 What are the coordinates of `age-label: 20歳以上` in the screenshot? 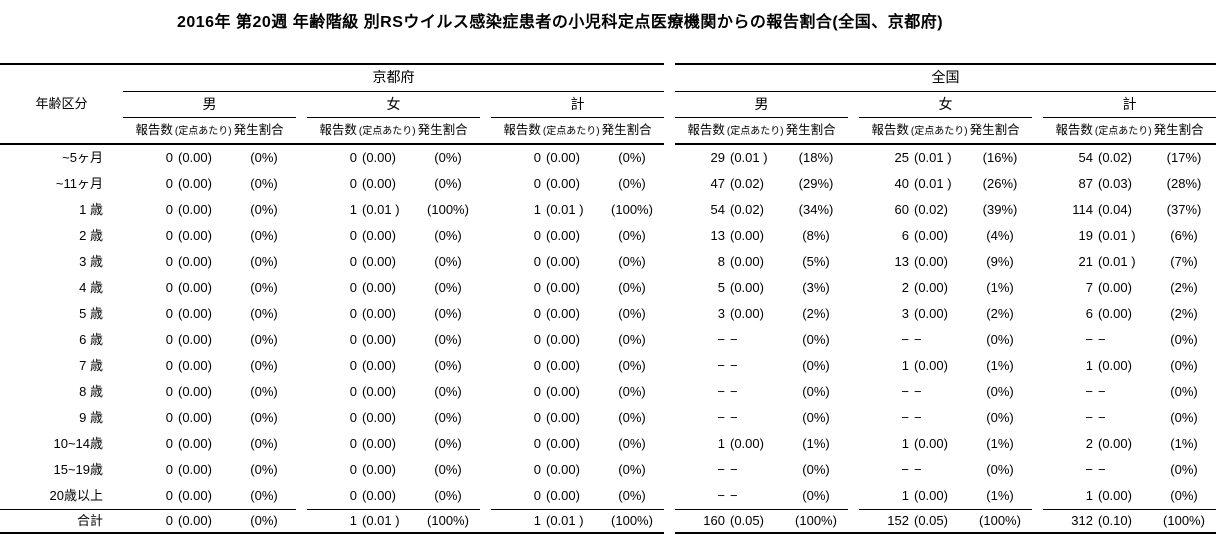 It's located at (76, 495).